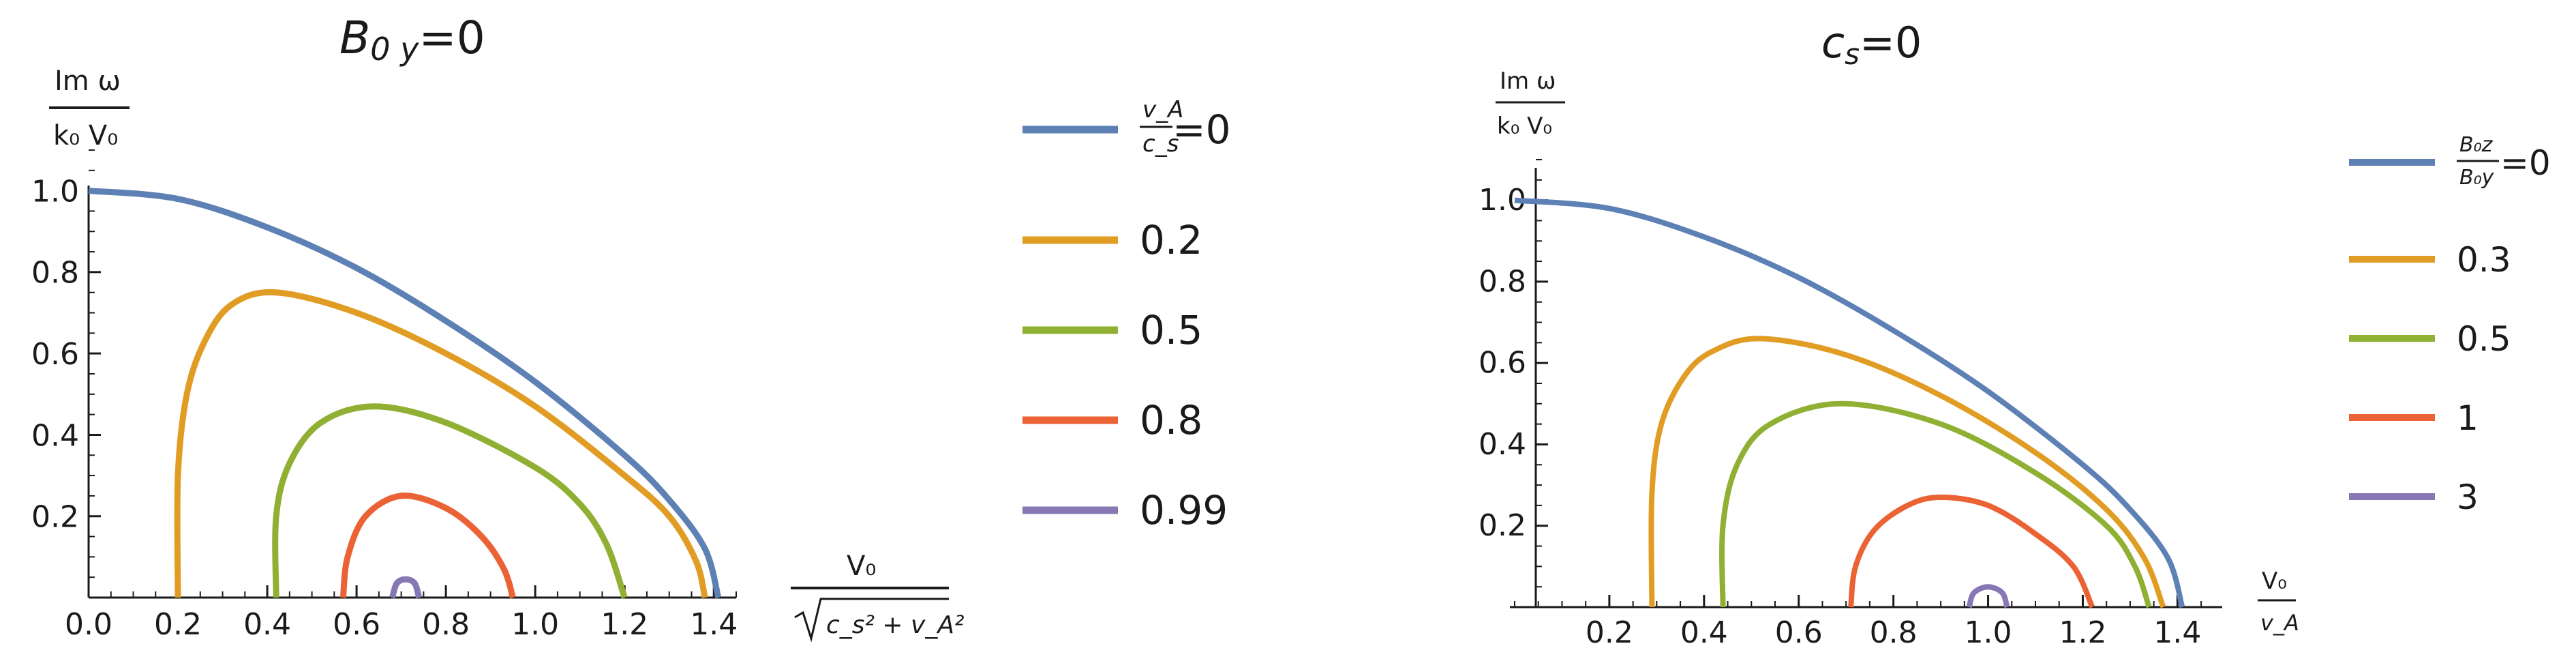 The height and width of the screenshot is (661, 2576). I want to click on legend-label: 0.3, so click(2484, 260).